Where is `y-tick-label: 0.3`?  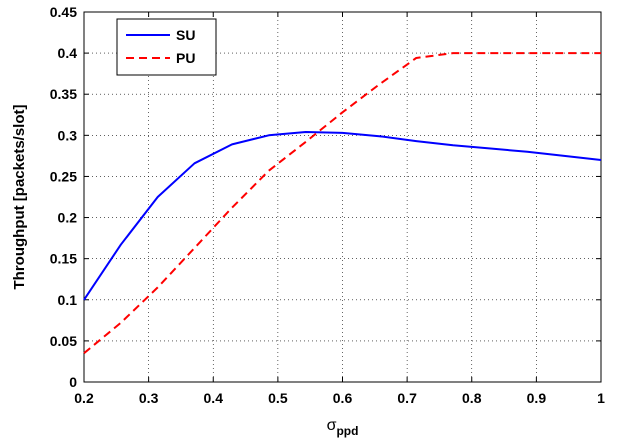 y-tick-label: 0.3 is located at coordinates (68, 135).